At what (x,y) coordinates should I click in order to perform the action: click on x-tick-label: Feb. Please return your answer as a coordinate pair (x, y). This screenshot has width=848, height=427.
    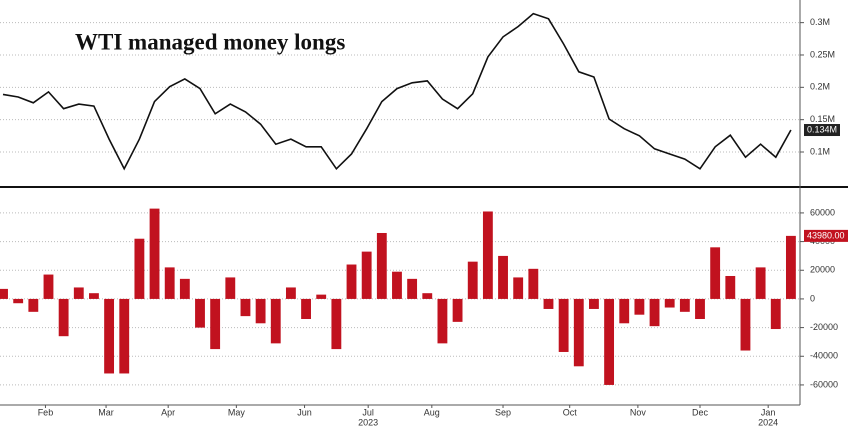
    Looking at the image, I should click on (46, 412).